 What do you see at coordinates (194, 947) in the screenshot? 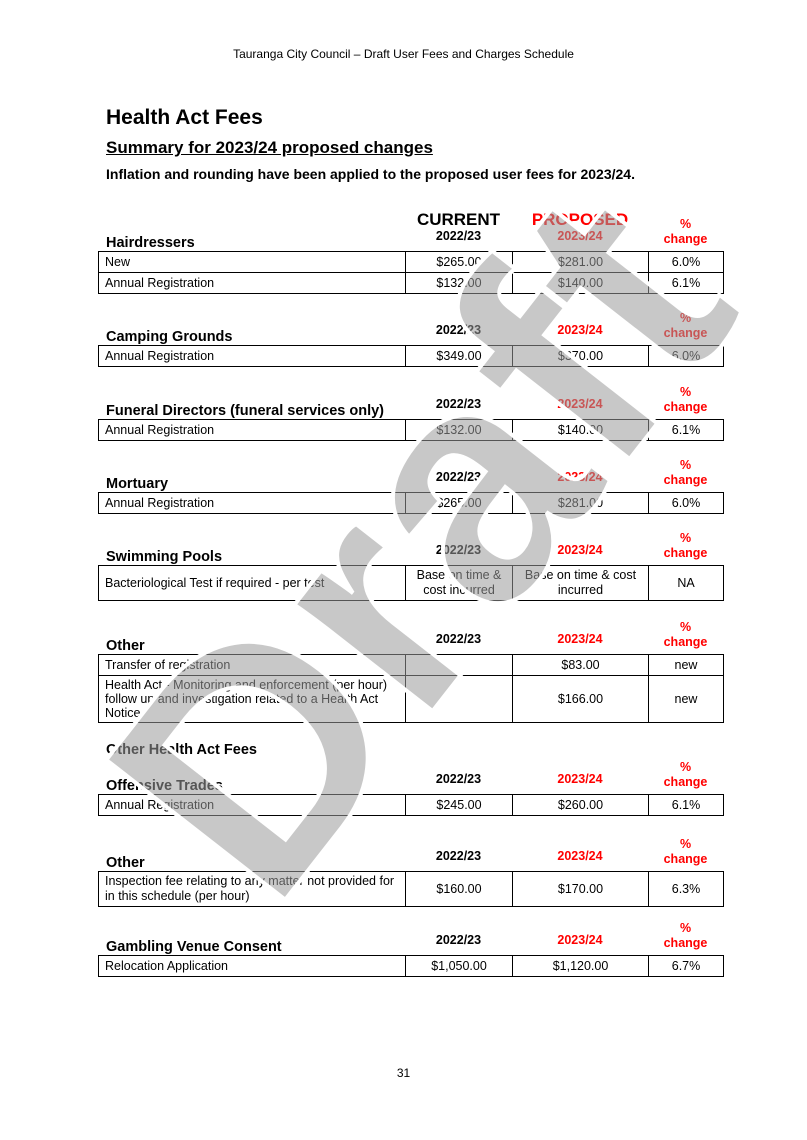
I see `section-title: Gambling Venue Consent` at bounding box center [194, 947].